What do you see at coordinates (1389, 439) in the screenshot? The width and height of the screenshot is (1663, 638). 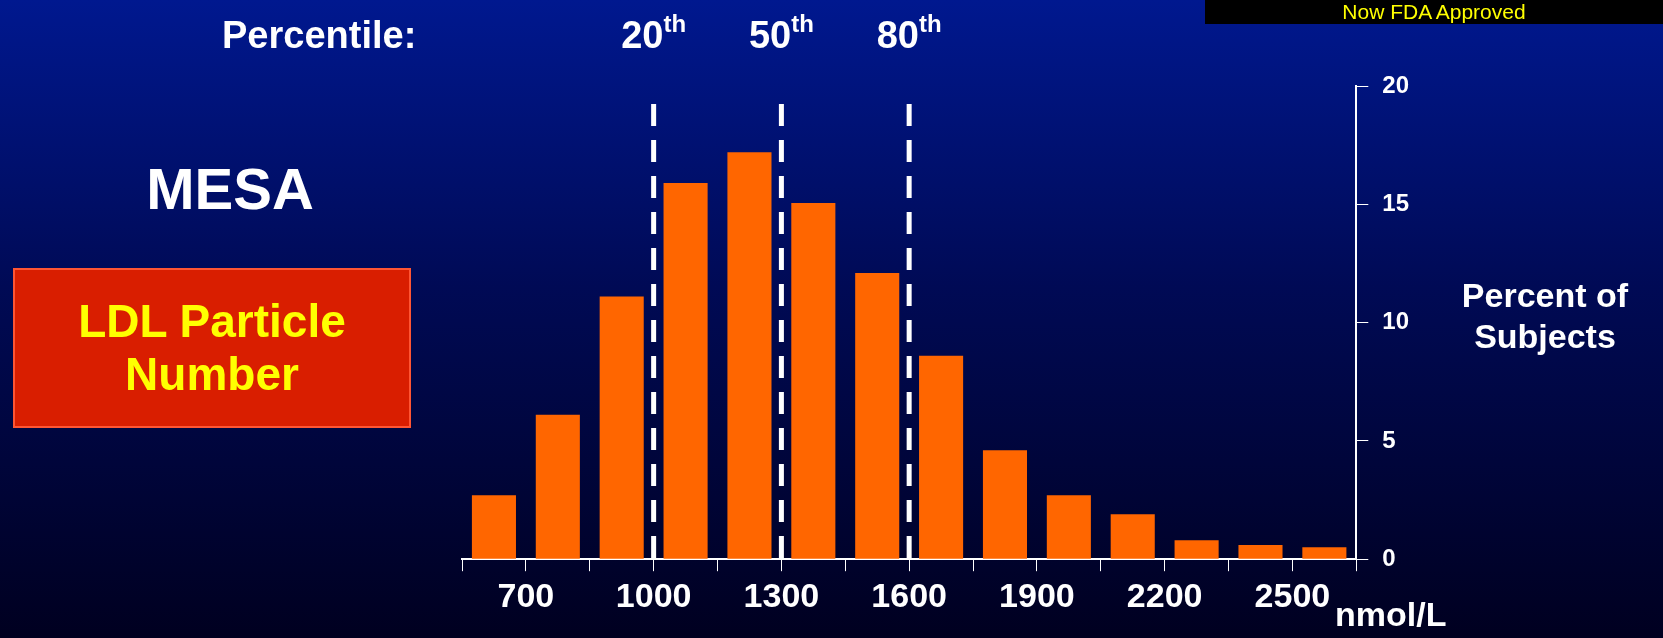 I see `y-tick-label: 5` at bounding box center [1389, 439].